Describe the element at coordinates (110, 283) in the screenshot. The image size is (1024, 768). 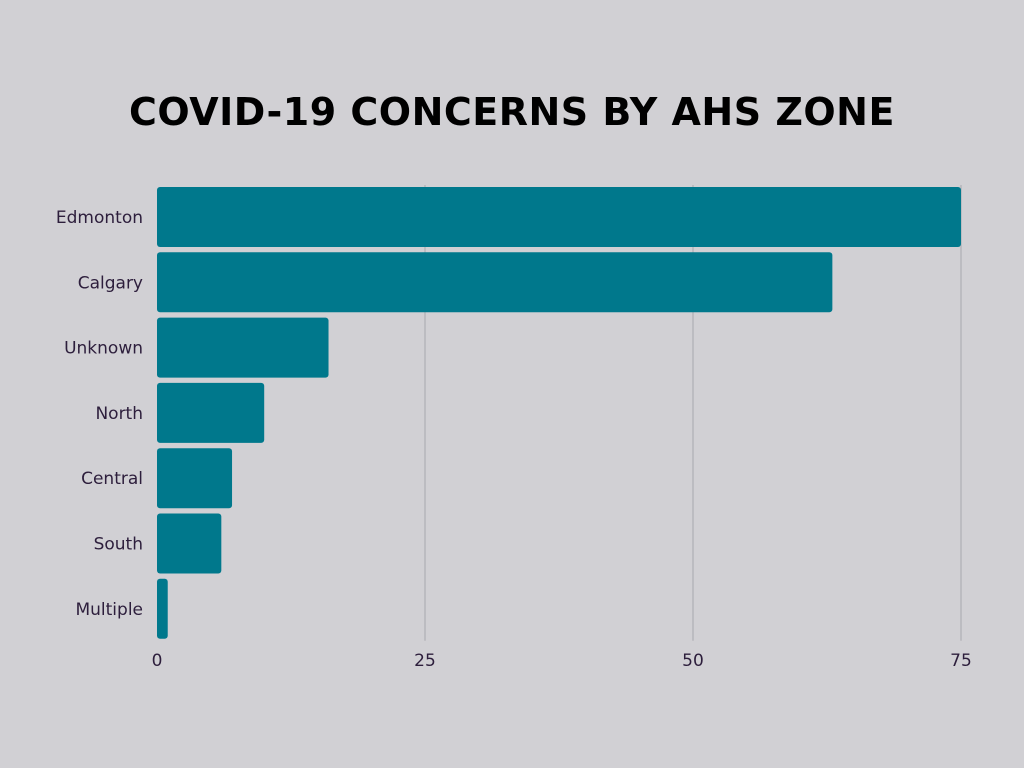
I see `category-label-calgary: Calgary` at that location.